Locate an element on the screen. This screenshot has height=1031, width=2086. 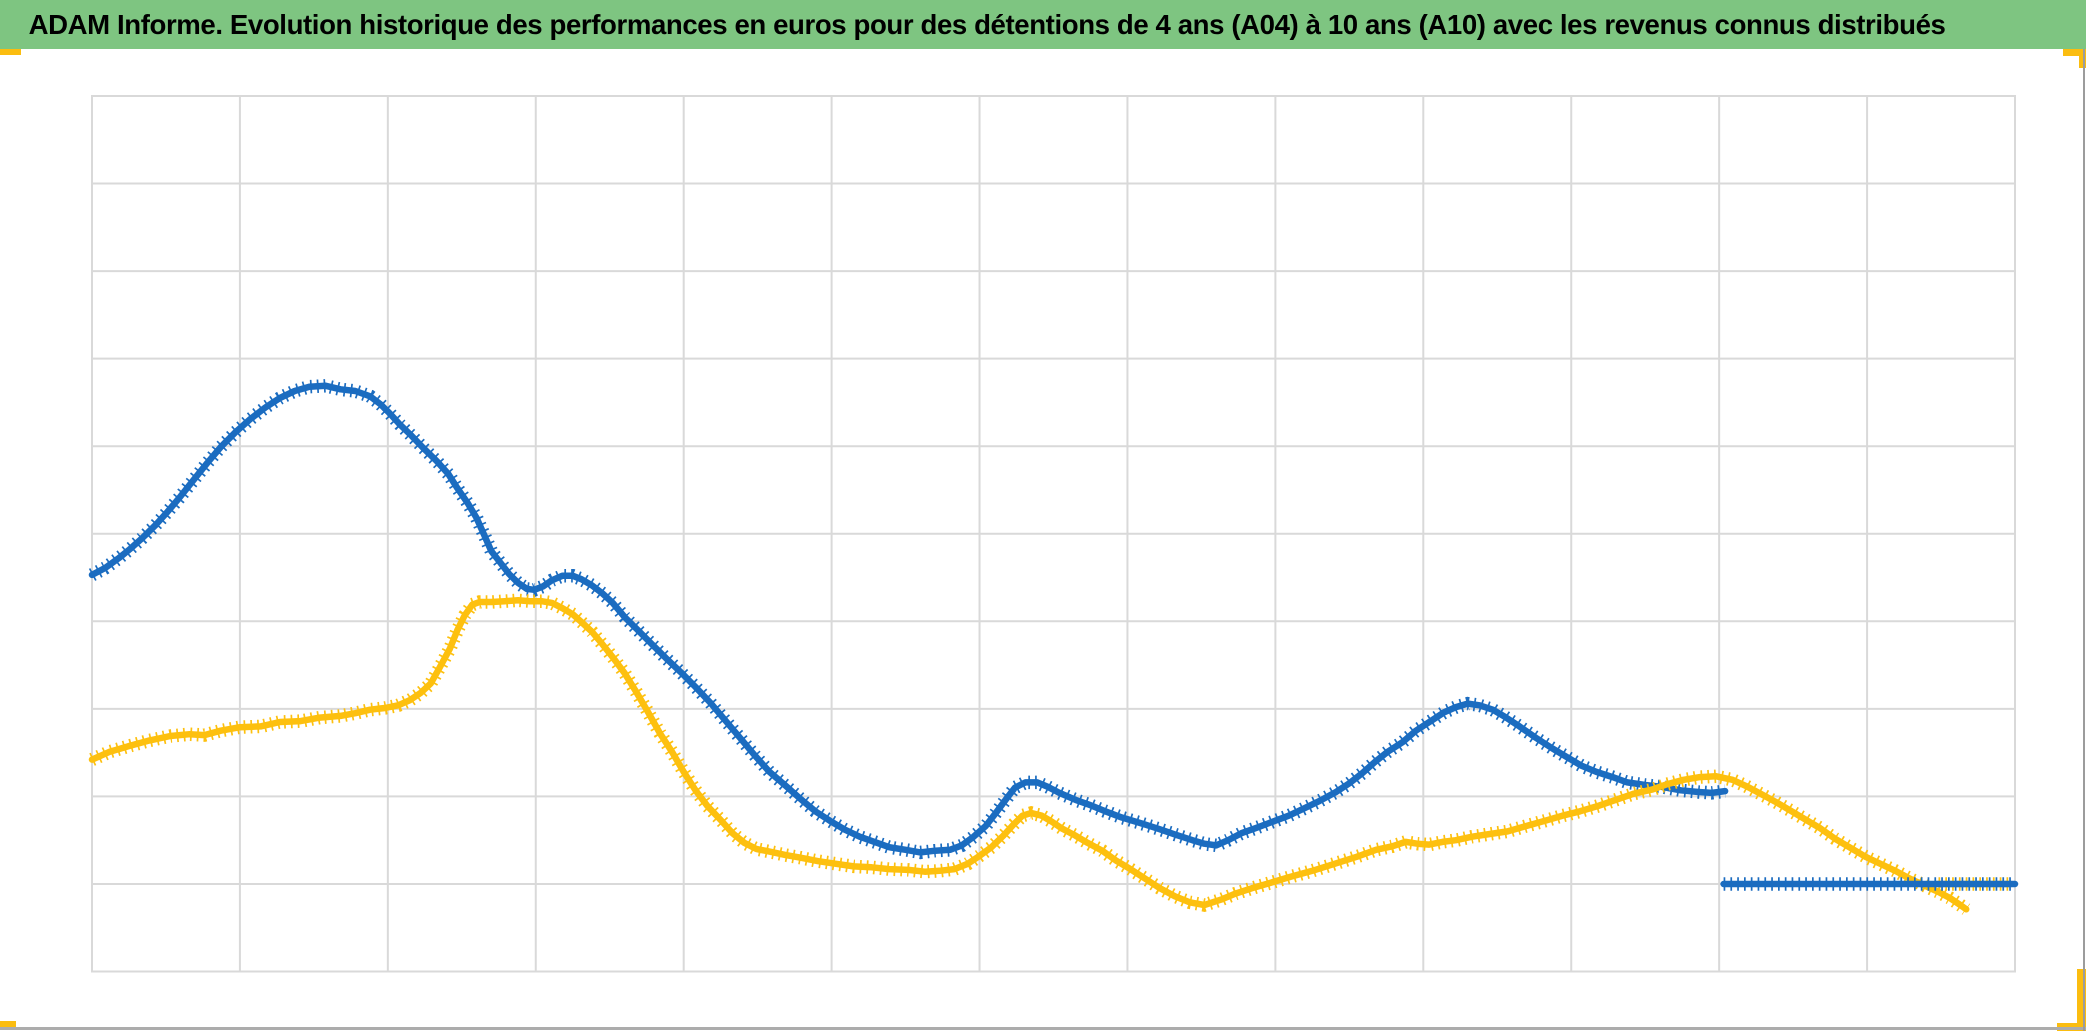
range-handle-bottom-right-v is located at coordinates (2081, 1000).